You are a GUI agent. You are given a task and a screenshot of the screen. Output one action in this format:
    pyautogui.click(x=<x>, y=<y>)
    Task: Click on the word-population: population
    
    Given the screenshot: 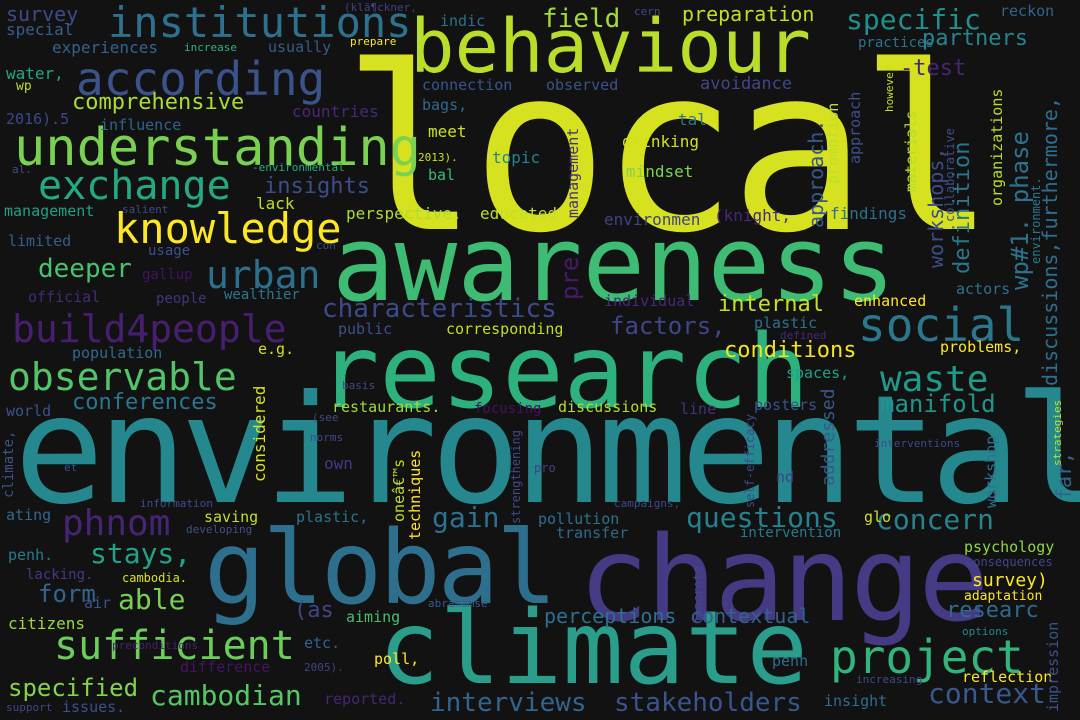 What is the action you would take?
    pyautogui.click(x=117, y=353)
    